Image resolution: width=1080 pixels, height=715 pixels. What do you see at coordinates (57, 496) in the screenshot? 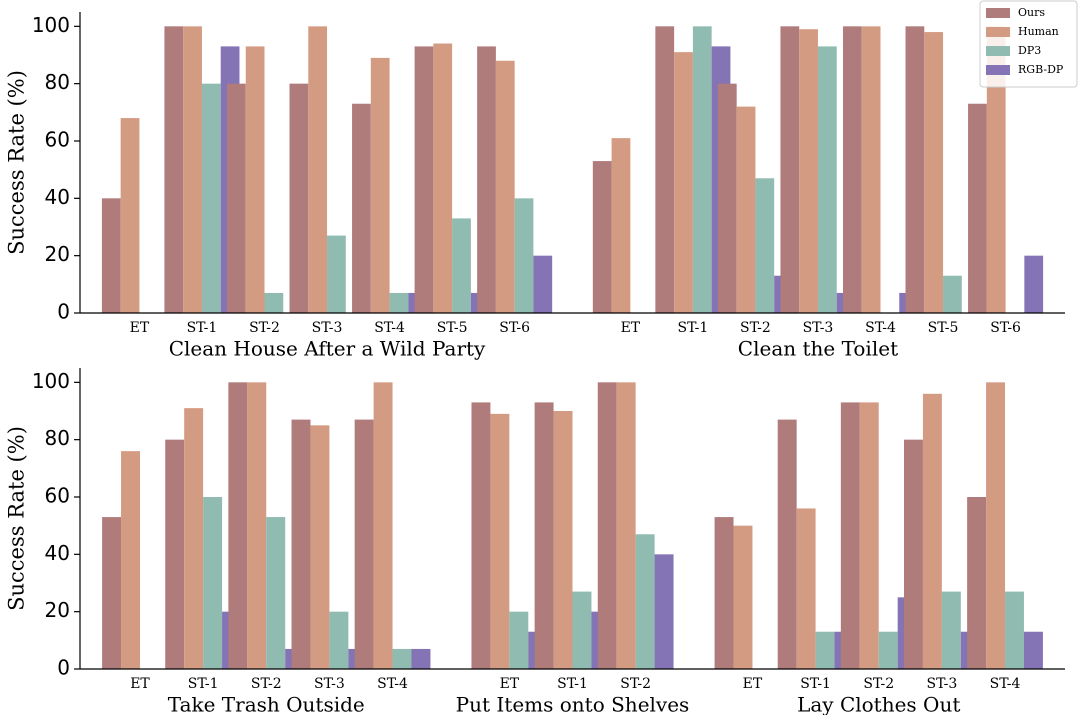
I see `y-tick-label: 60` at bounding box center [57, 496].